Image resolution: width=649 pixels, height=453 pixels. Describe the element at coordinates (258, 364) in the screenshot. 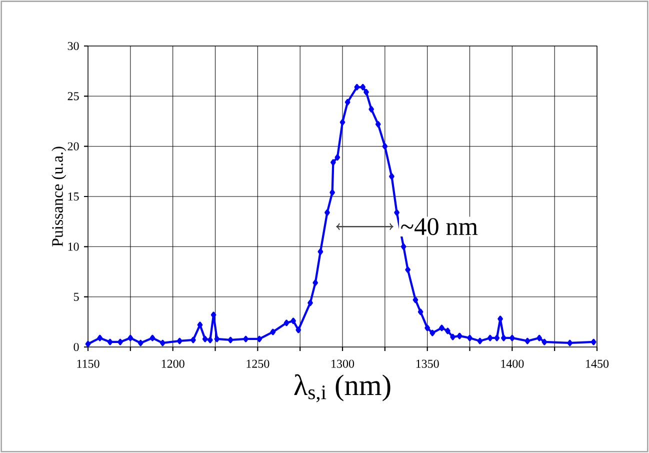

I see `x-tick-label: 1250` at that location.